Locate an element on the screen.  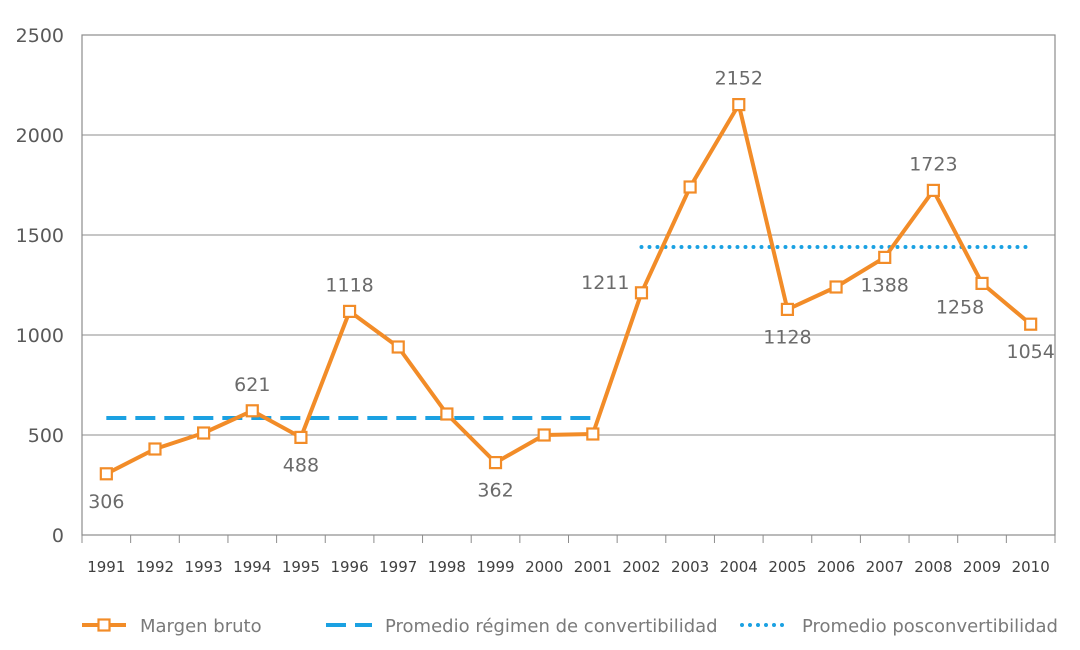
data-label: 1128 is located at coordinates (787, 337).